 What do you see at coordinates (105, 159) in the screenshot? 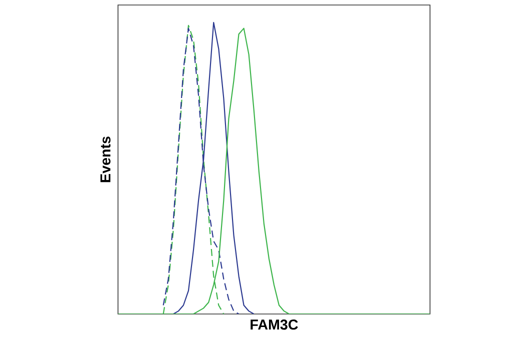
I see `y-axis-title: Events` at bounding box center [105, 159].